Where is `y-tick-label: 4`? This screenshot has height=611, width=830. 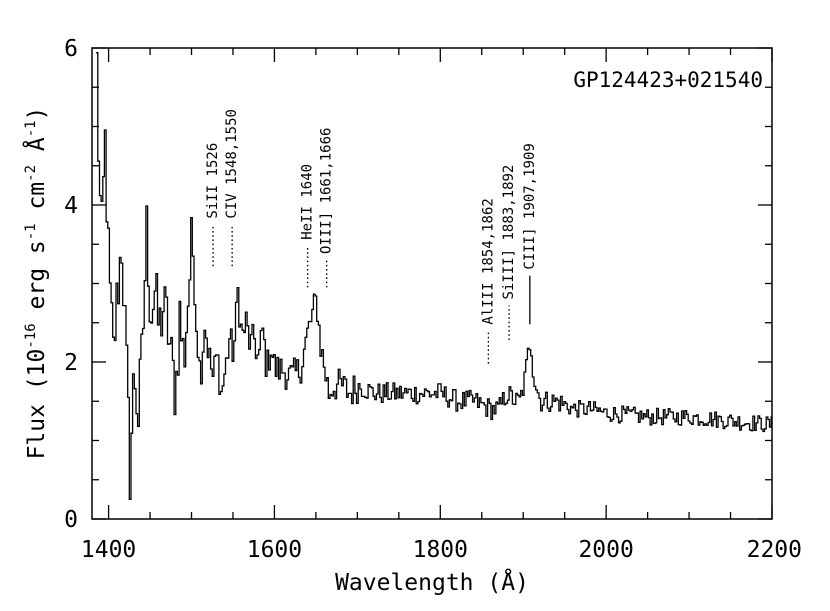
y-tick-label: 4 is located at coordinates (71, 206).